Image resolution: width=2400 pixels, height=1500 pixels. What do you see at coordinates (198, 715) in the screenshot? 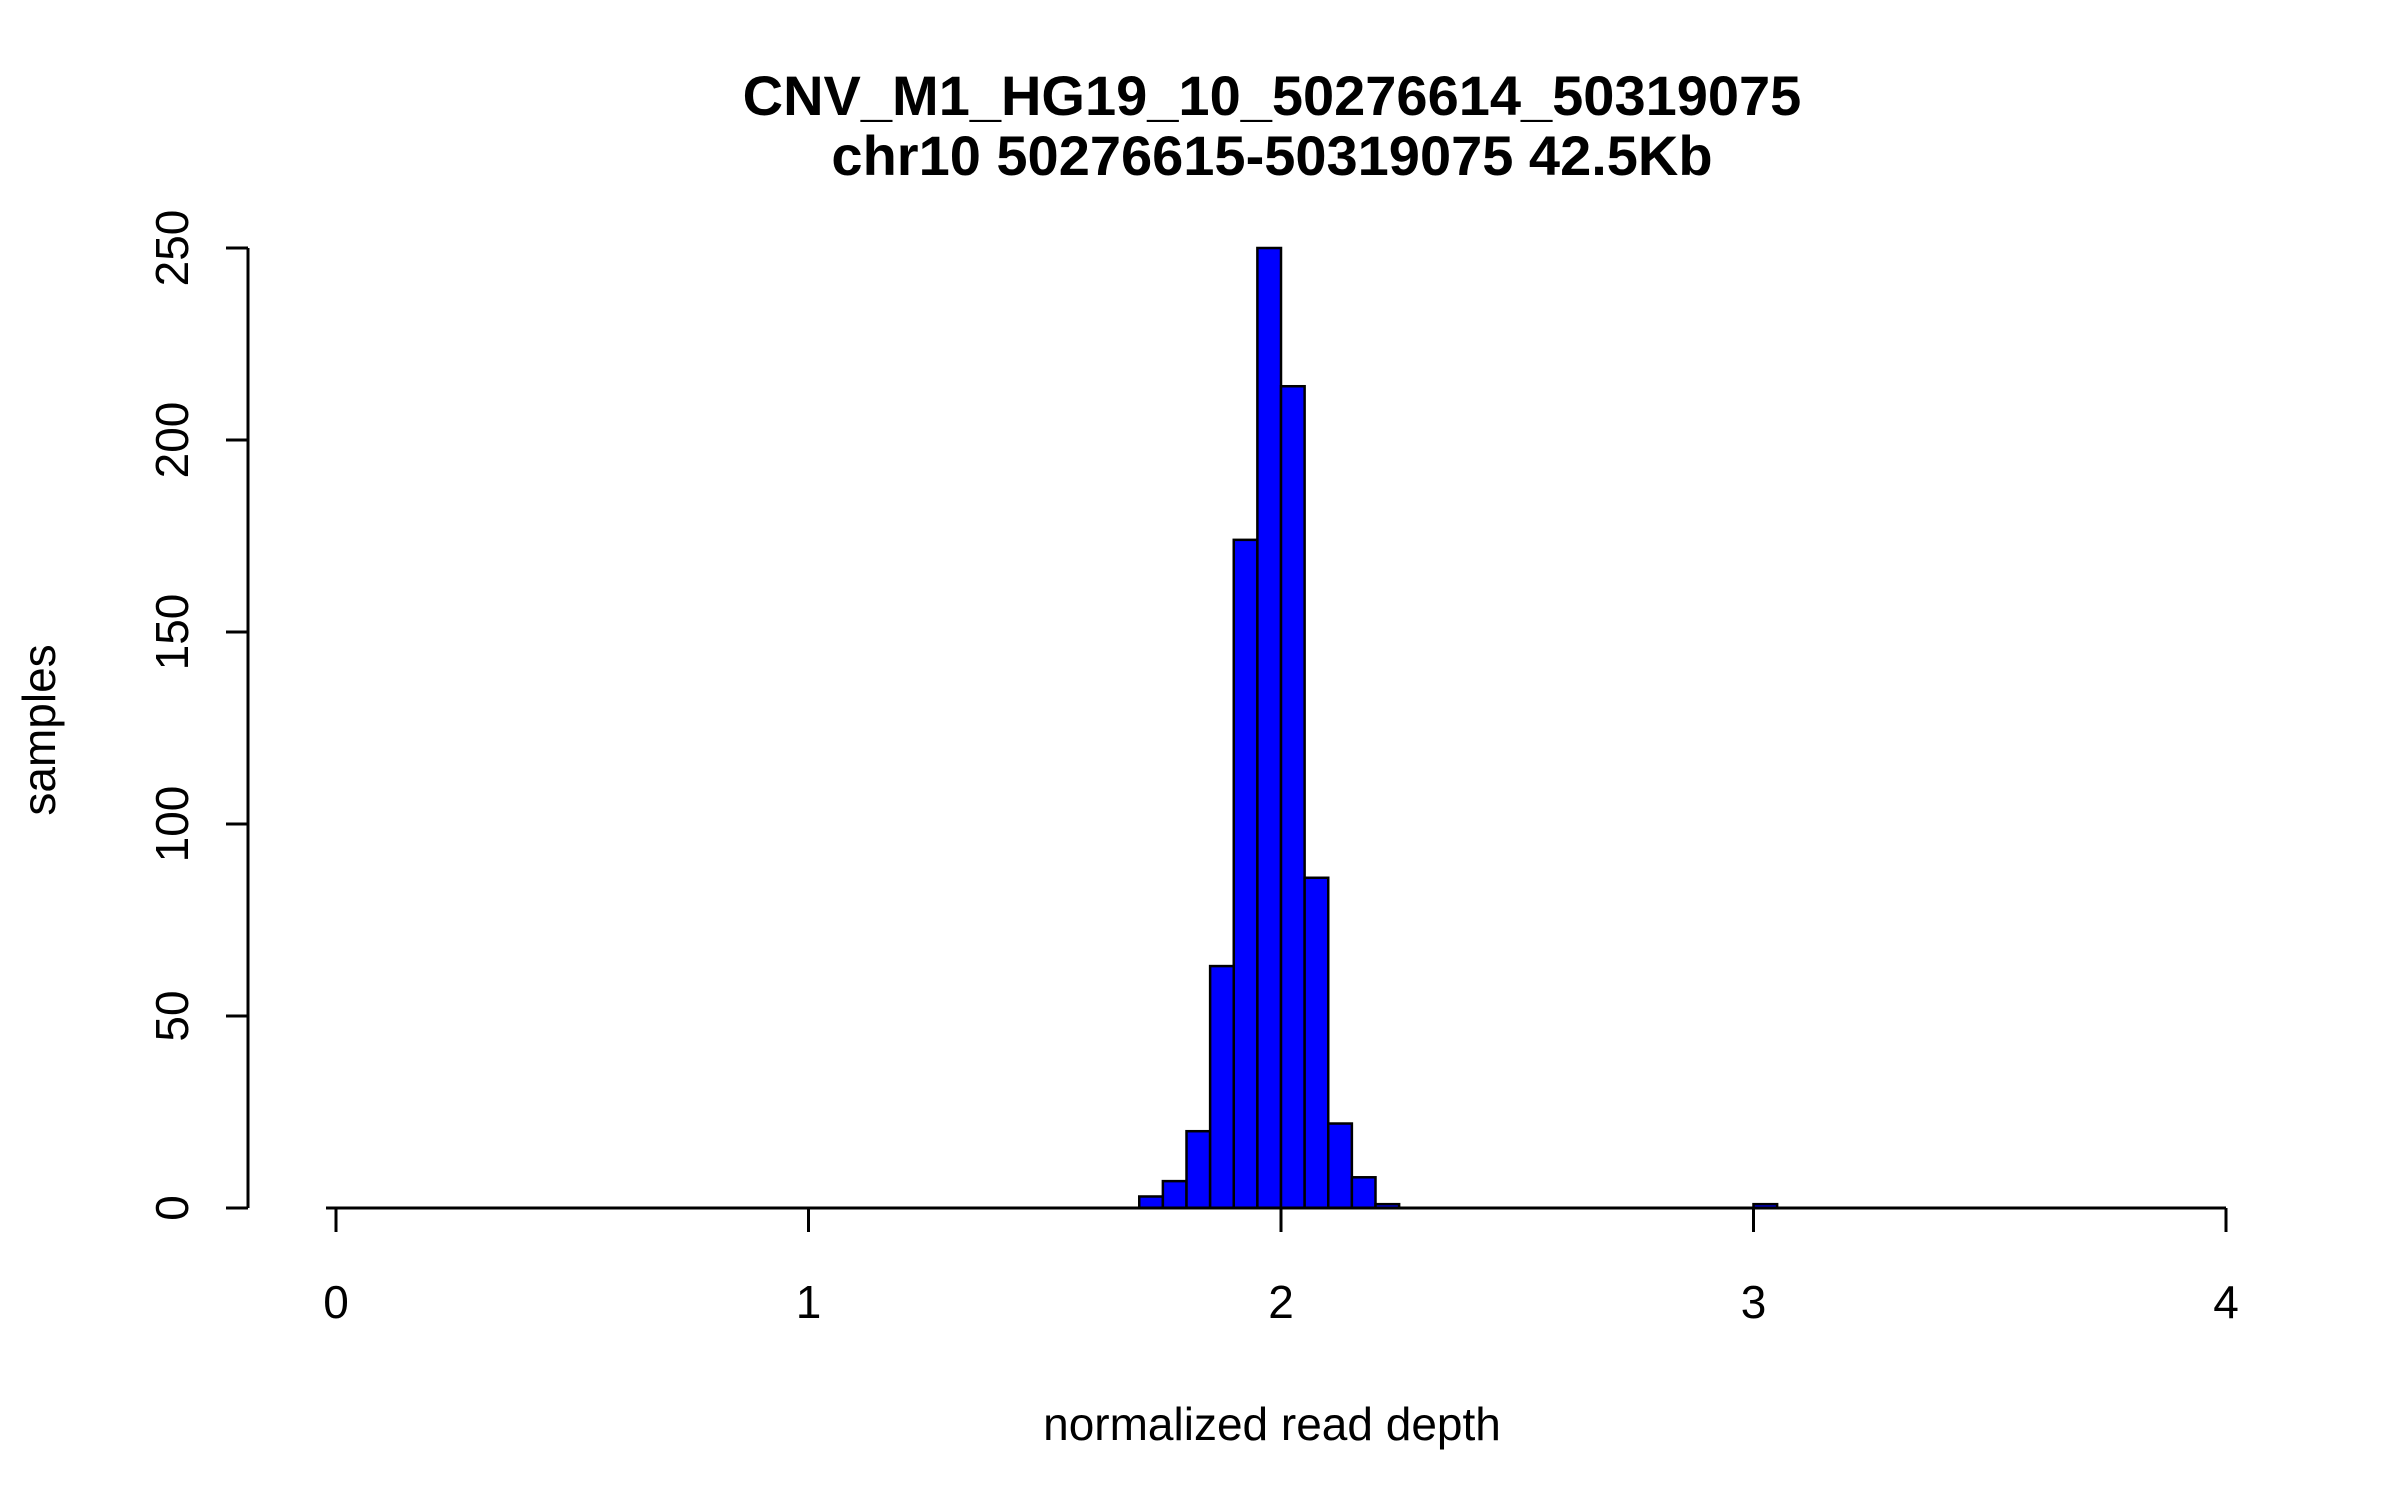
I see `y-axis: 0 50 100 150 200 250` at bounding box center [198, 715].